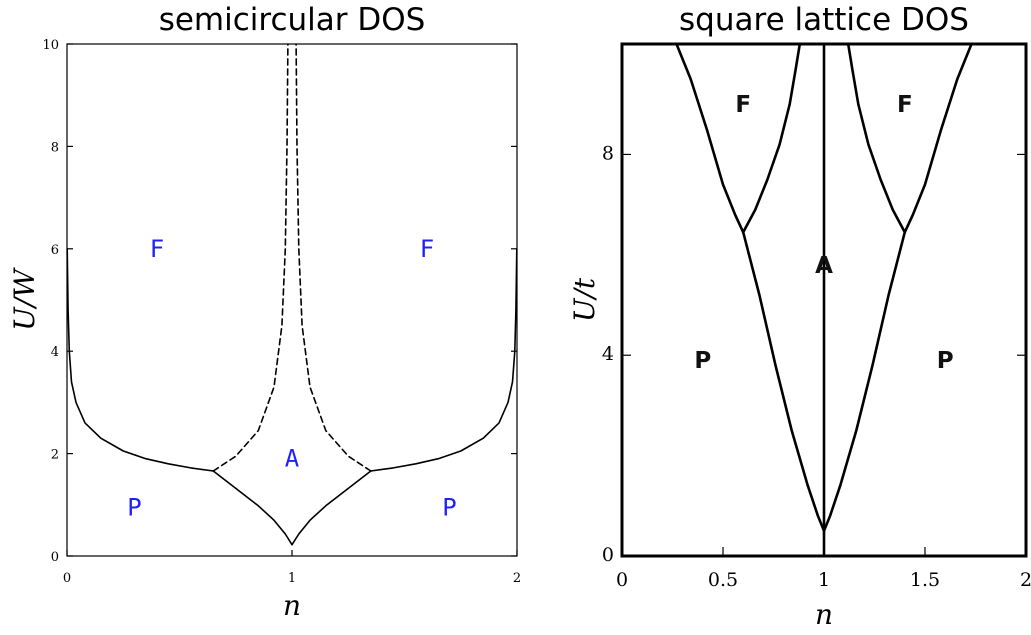 The width and height of the screenshot is (1031, 635). I want to click on chart2-xtick-label: 0, so click(622, 580).